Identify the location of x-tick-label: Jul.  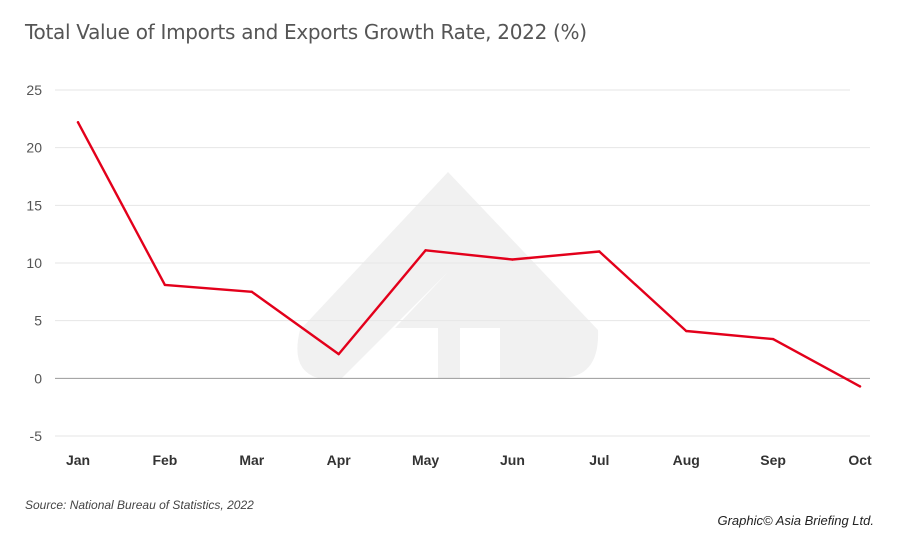
(599, 460).